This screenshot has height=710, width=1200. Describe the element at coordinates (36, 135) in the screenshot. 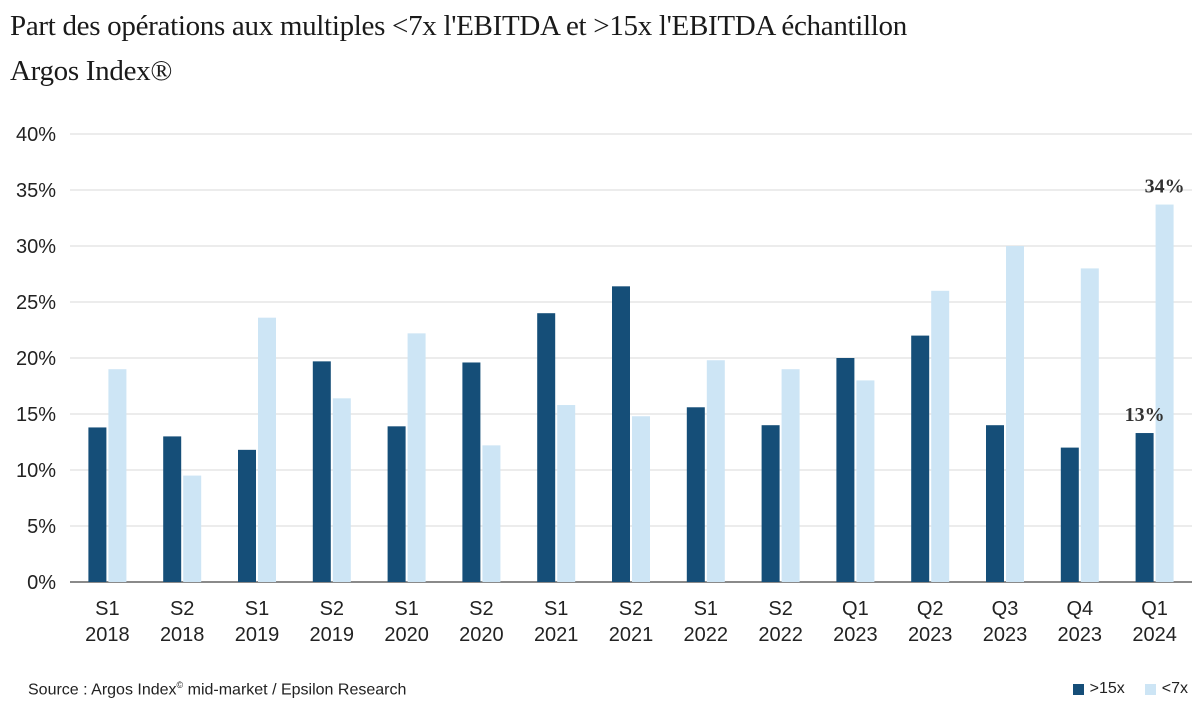

I see `y-tick-label: 40%` at that location.